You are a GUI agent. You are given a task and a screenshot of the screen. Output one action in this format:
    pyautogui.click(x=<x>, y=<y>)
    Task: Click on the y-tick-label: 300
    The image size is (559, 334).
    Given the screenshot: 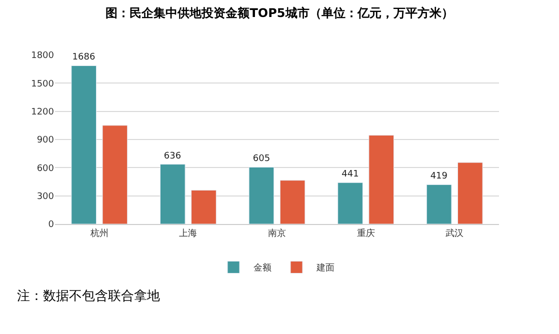 What is the action you would take?
    pyautogui.click(x=45, y=197)
    